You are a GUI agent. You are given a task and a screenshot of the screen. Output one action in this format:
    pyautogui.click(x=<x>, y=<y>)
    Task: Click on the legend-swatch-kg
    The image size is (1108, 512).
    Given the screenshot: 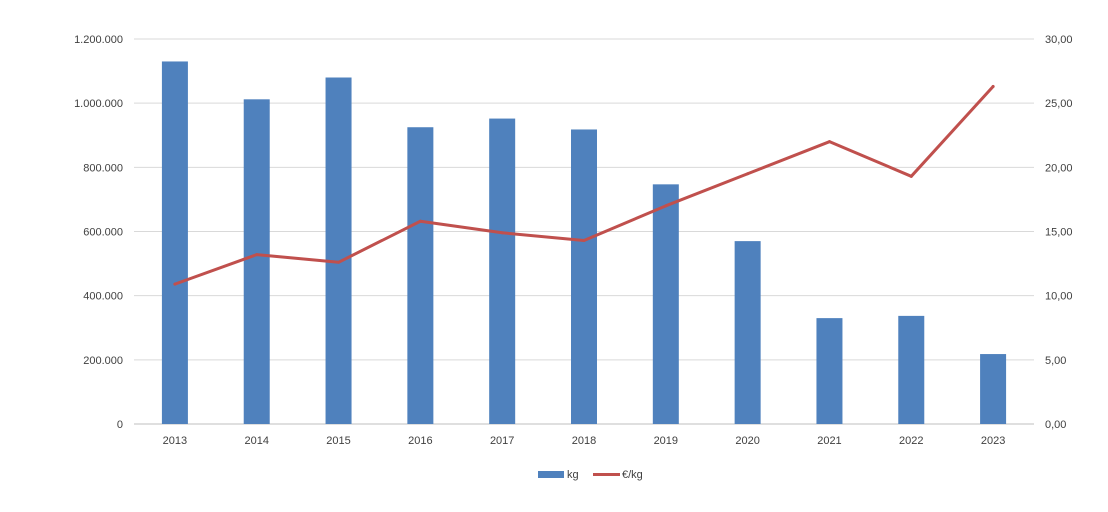 What is the action you would take?
    pyautogui.click(x=551, y=474)
    